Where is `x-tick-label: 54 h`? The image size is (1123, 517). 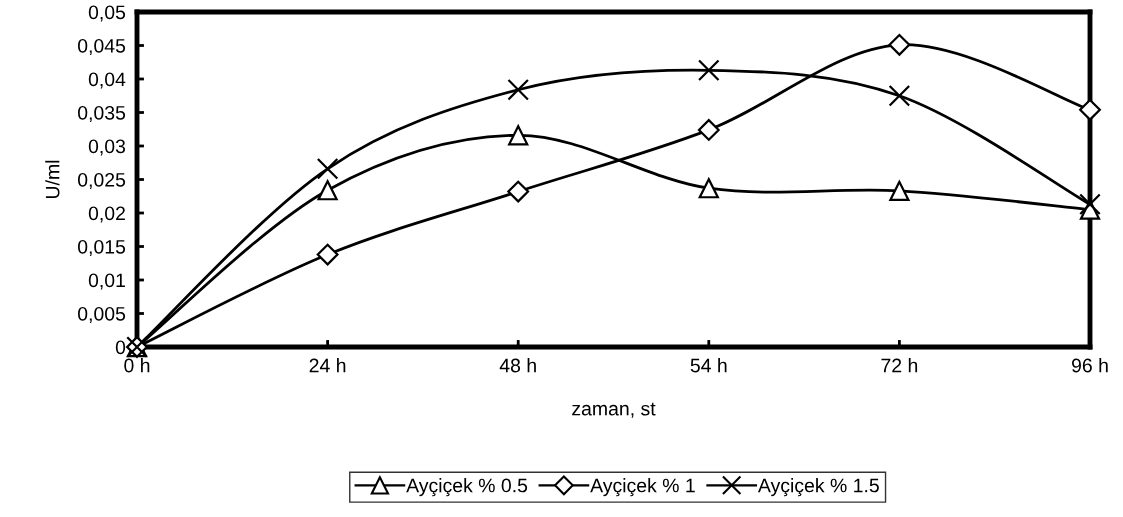
x-tick-label: 54 h is located at coordinates (708, 365).